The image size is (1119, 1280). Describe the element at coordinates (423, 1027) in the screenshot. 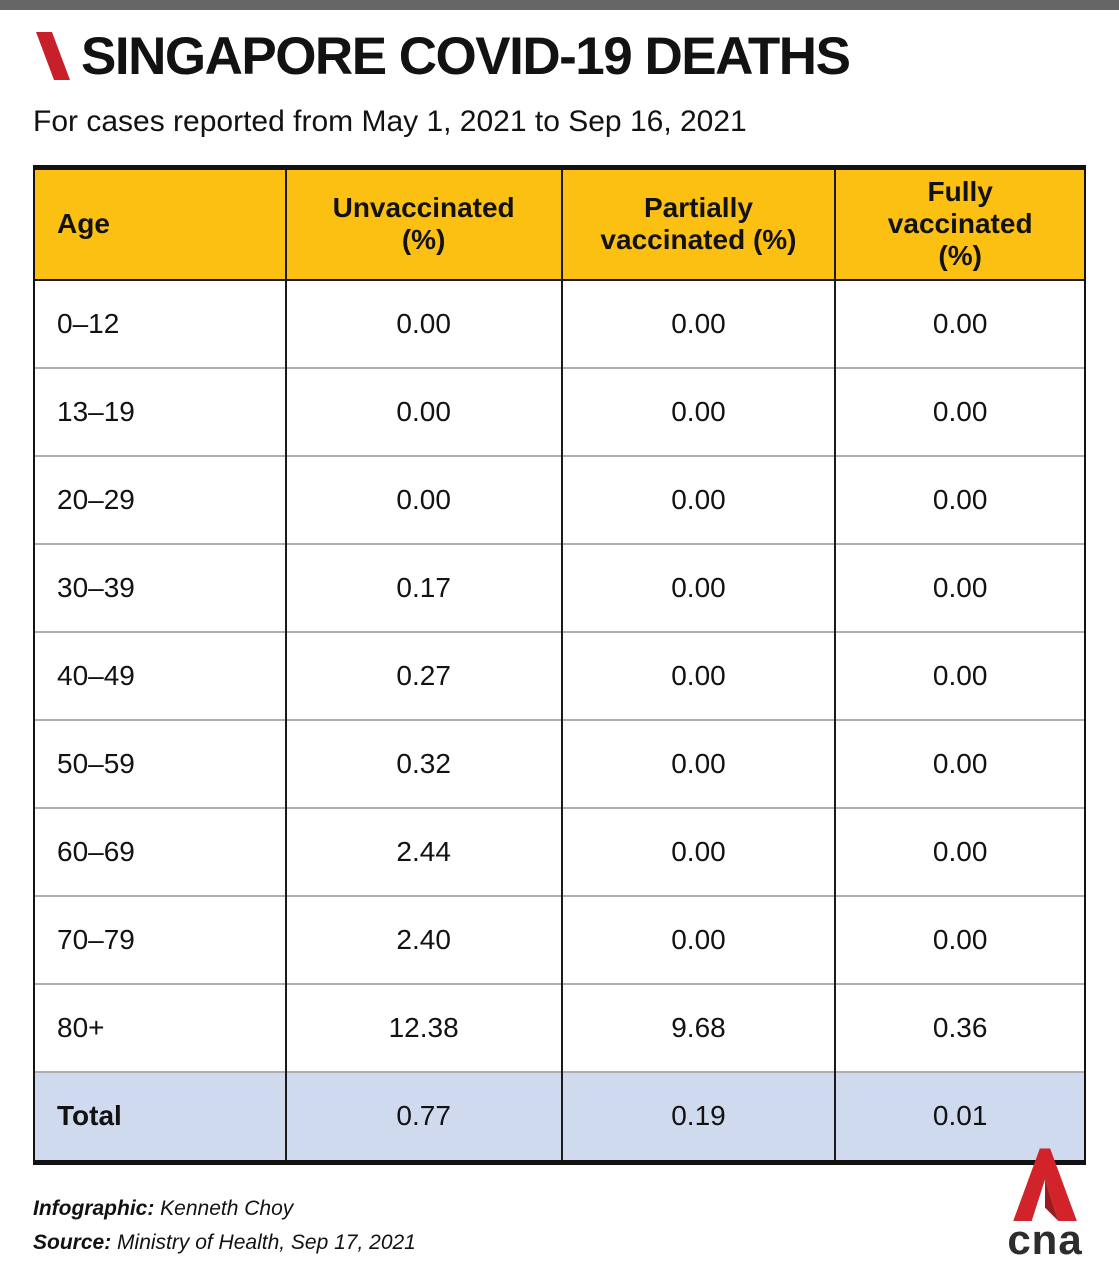

I see `unvaccinated-cell: 12.38` at that location.